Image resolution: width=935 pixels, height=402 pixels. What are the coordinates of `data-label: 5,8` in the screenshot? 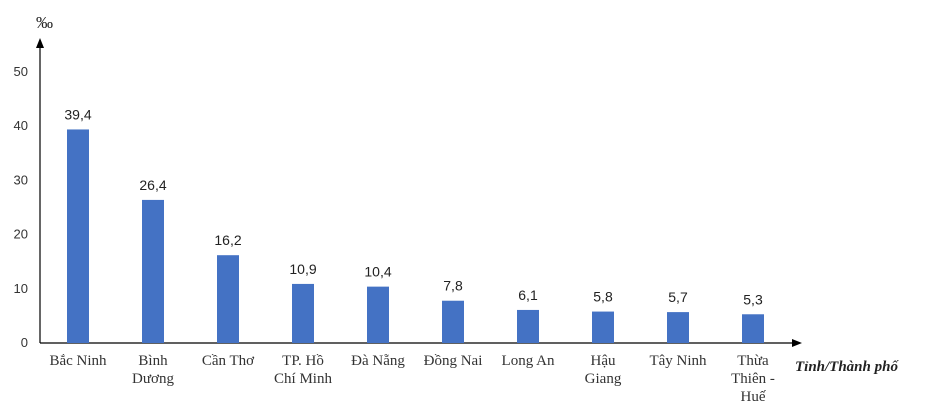 It's located at (603, 297).